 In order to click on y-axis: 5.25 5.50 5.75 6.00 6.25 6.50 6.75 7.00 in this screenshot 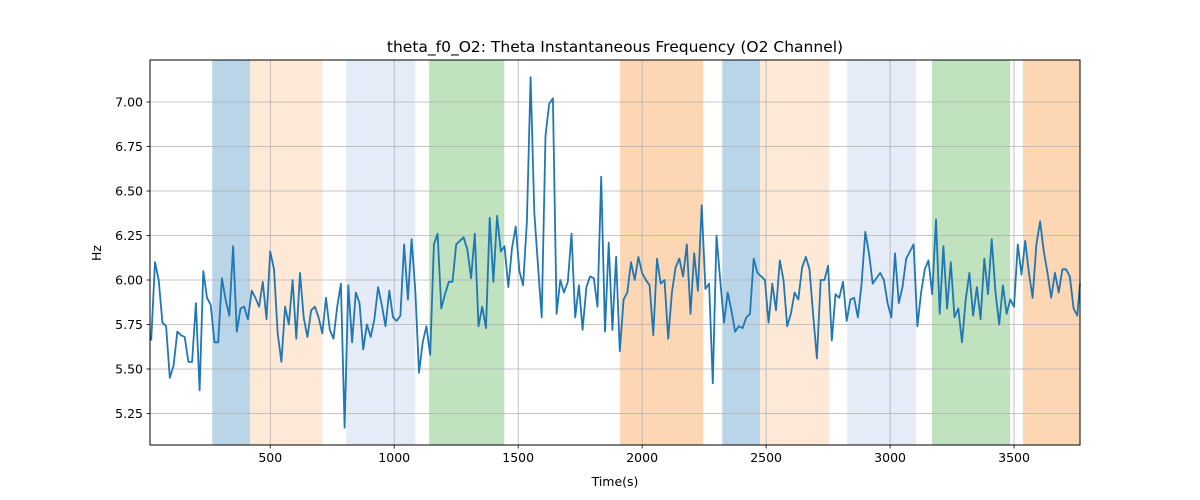, I will do `click(132, 258)`.